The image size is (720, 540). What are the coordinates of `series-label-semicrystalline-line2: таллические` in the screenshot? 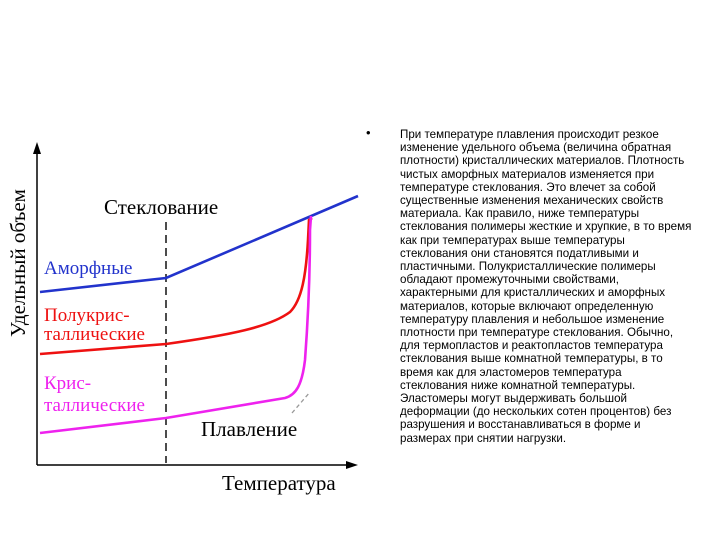 It's located at (94, 334).